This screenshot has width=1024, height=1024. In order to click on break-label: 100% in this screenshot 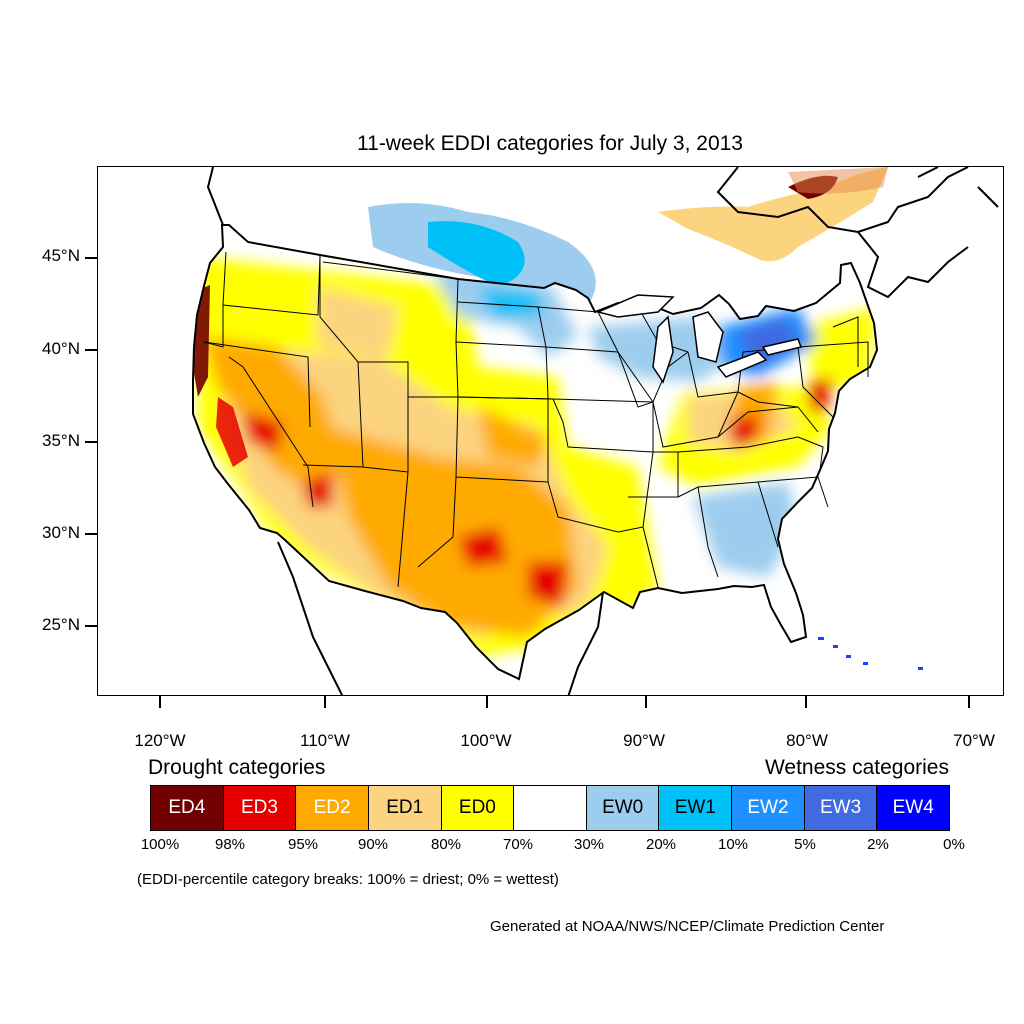, I will do `click(160, 844)`.